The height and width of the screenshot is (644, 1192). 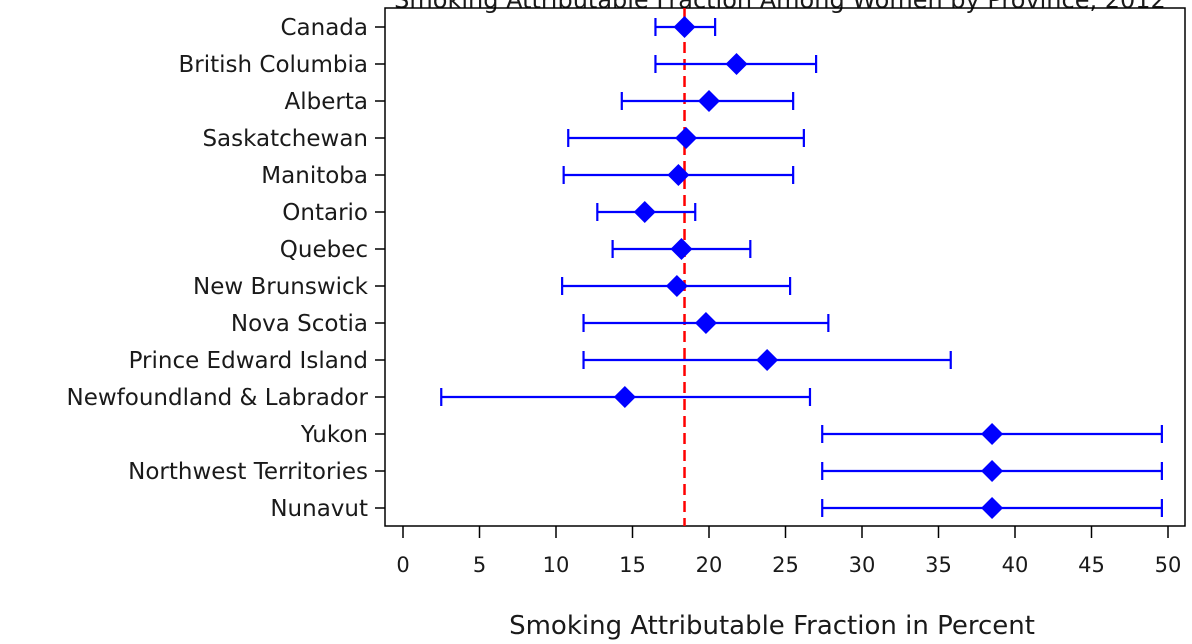 What do you see at coordinates (938, 565) in the screenshot?
I see `x-tick-label: 35` at bounding box center [938, 565].